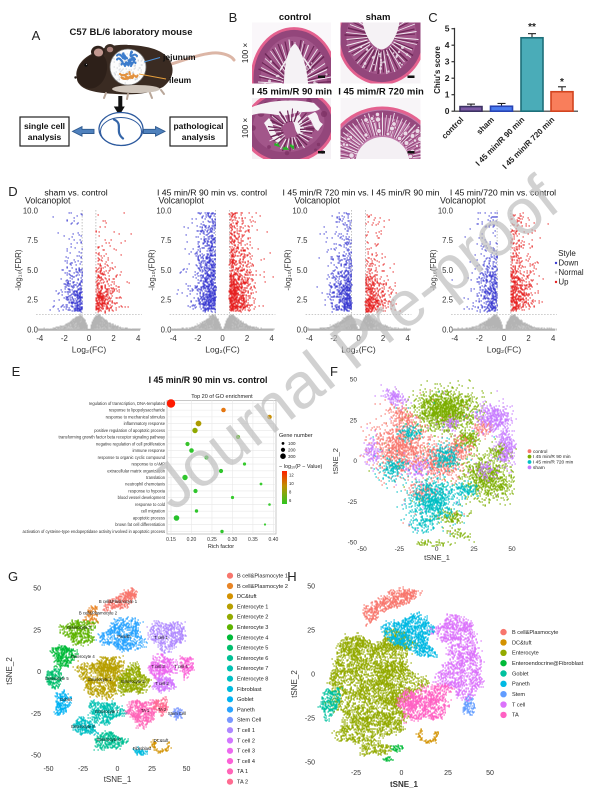  What do you see at coordinates (198, 126) in the screenshot?
I see `svg-text: pathological` at bounding box center [198, 126].